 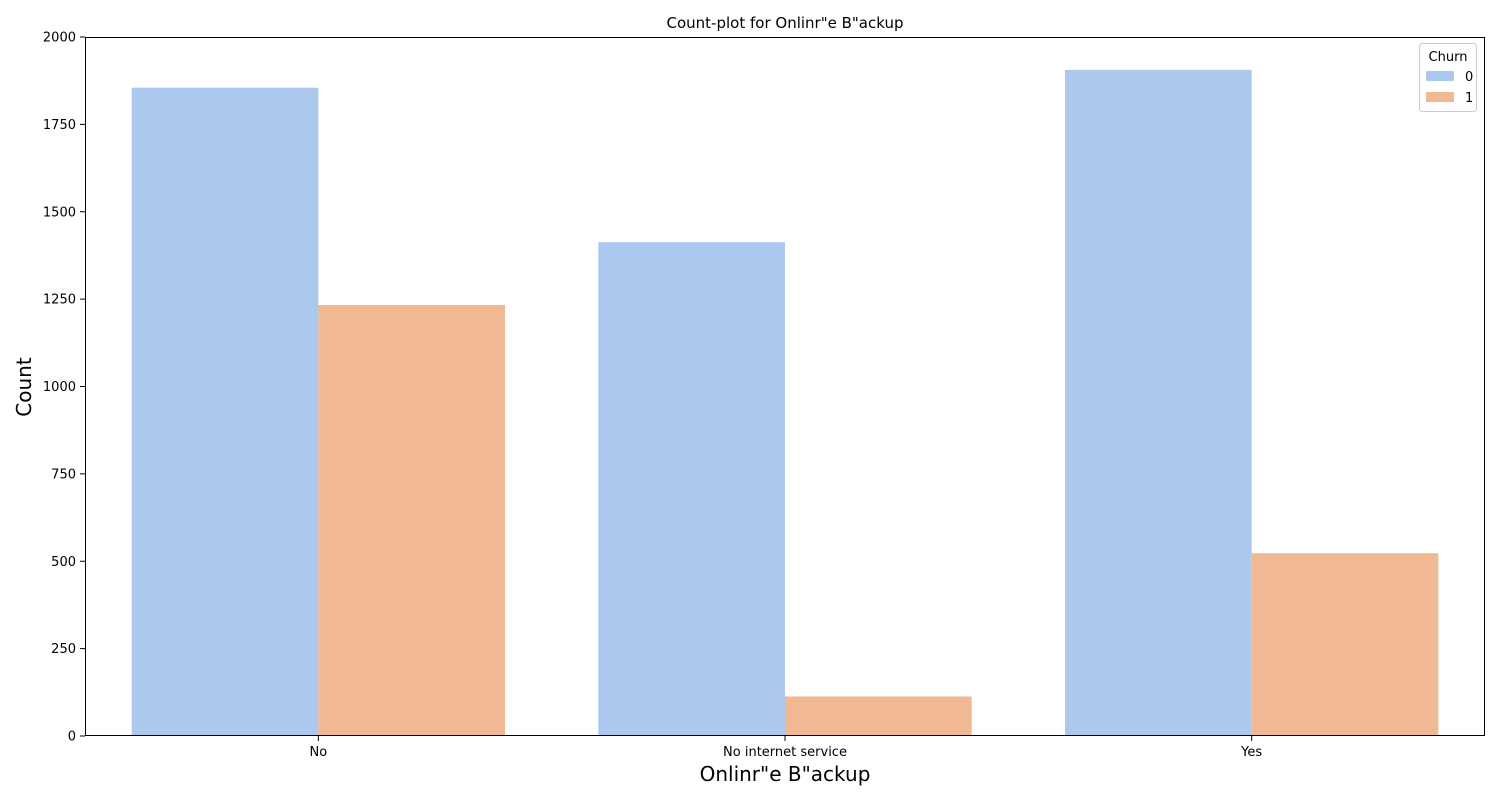 I want to click on y-tick-label: 1500, so click(x=59, y=212).